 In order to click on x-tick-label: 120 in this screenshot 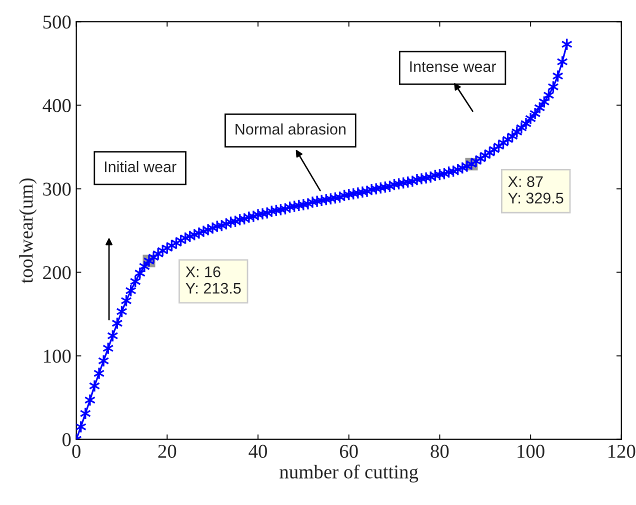, I will do `click(622, 451)`.